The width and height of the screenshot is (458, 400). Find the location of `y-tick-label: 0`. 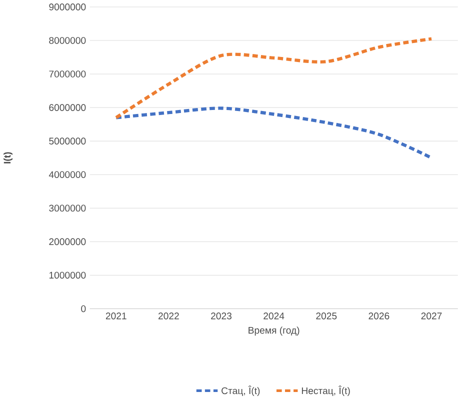

y-tick-label: 0 is located at coordinates (83, 308).